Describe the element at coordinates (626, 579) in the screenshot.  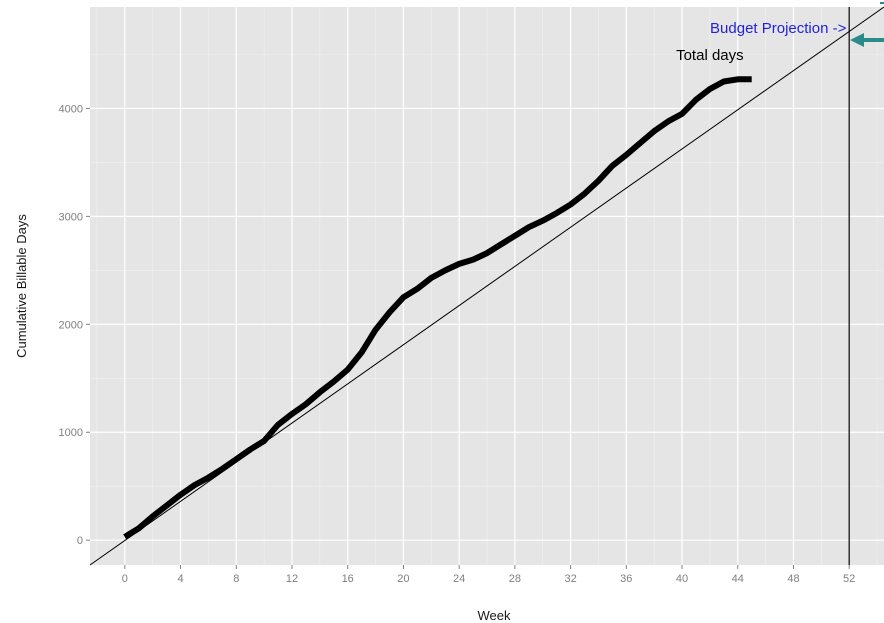
I see `x-tick-label: 36` at that location.